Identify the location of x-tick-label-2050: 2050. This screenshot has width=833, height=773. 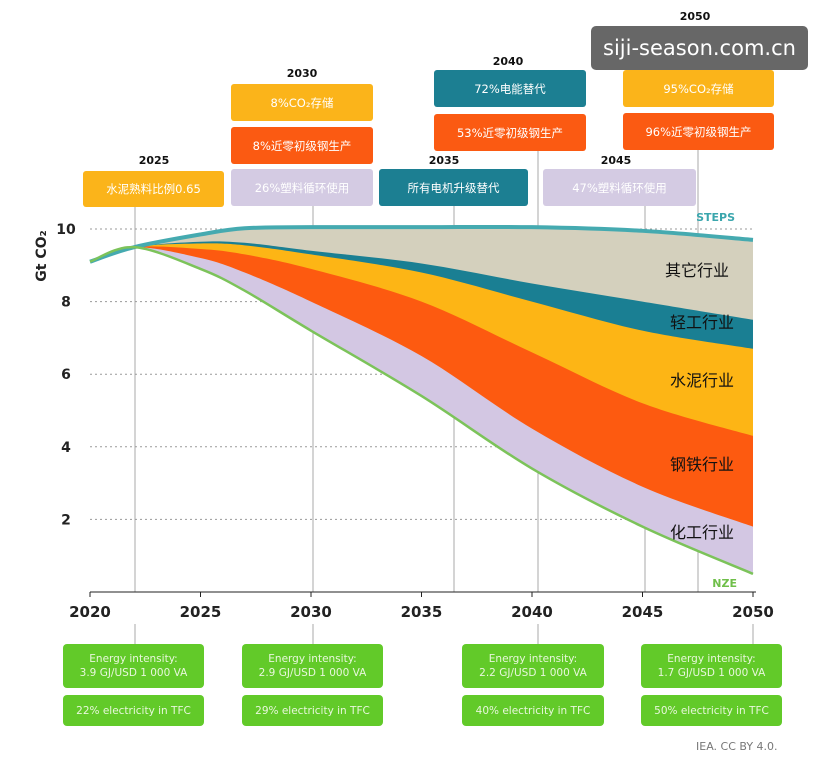
(753, 612).